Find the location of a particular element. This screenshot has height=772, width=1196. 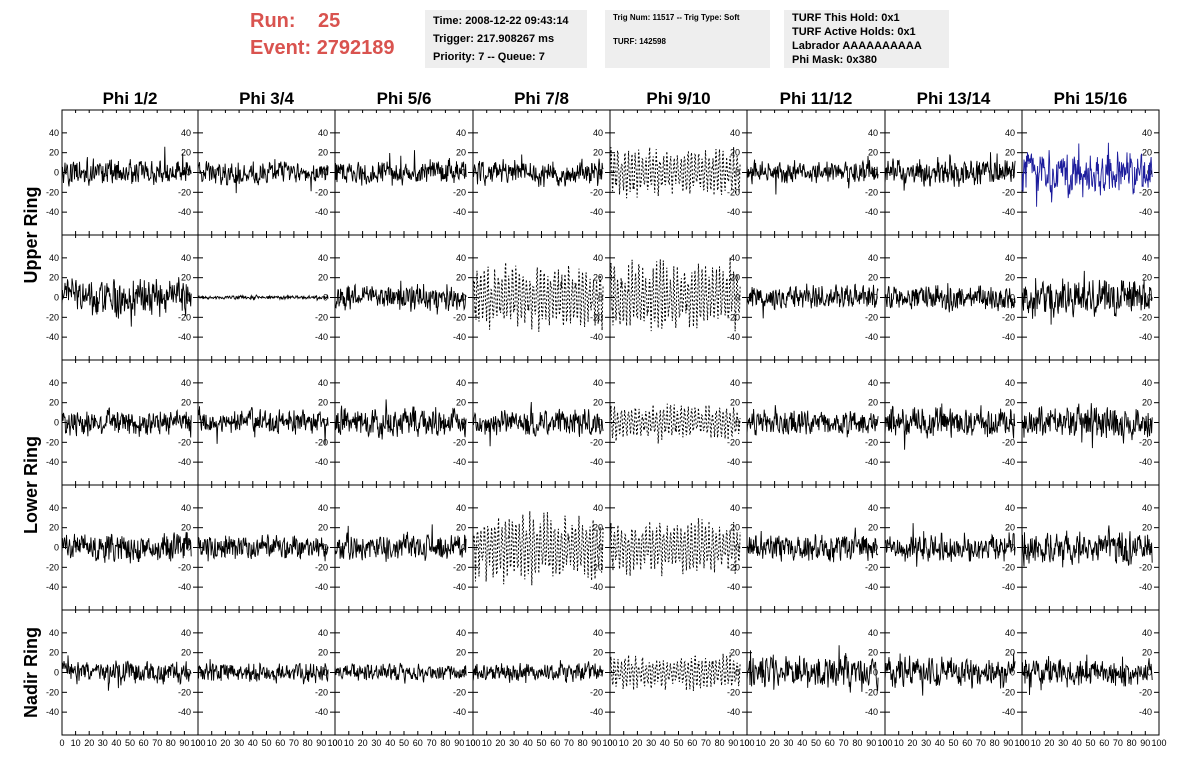

panel-r1-c3: -40 -20 0 20 40 is located at coordinates (404, 172).